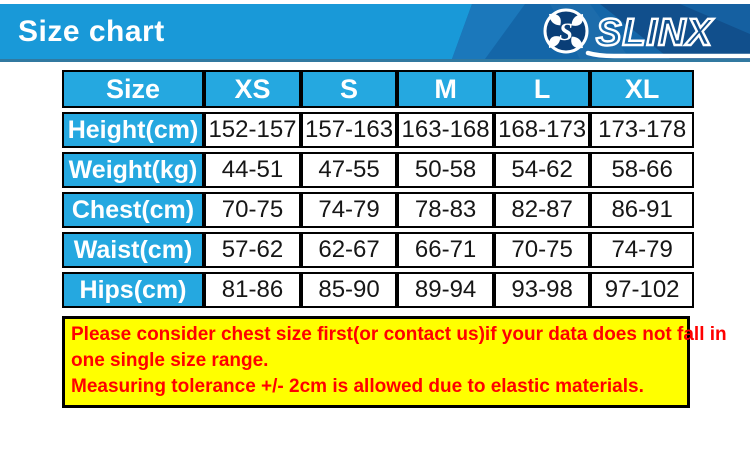  I want to click on row-label: Height(cm), so click(133, 130).